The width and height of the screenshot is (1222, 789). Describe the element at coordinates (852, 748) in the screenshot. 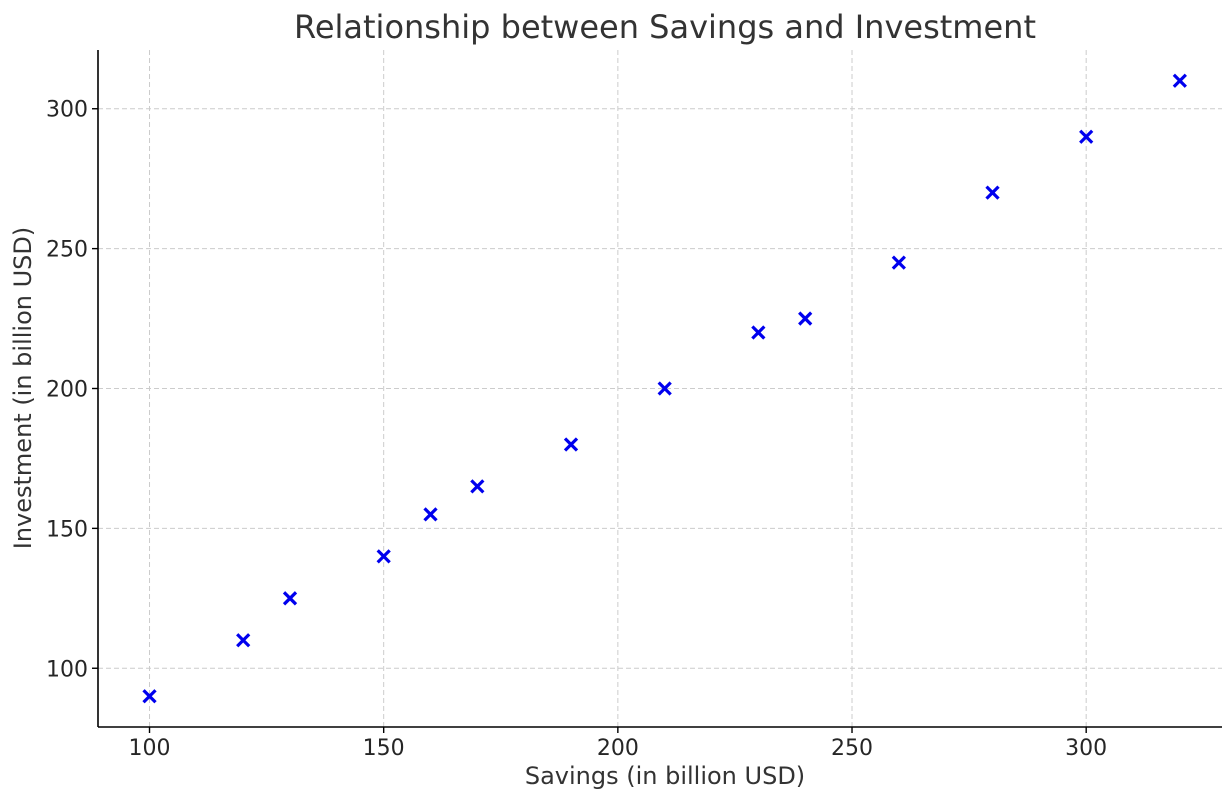

I see `x-tick-label: 250` at that location.